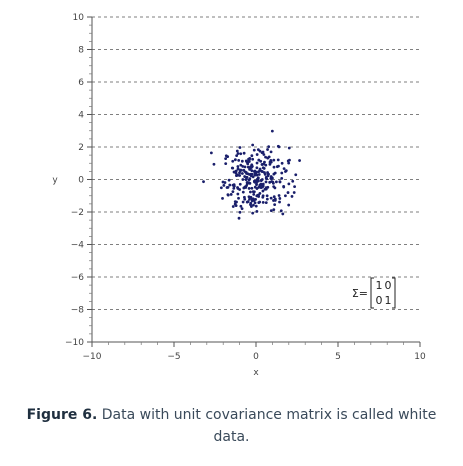 The image size is (463, 466). I want to click on matrix-bracket-right, so click(394, 293).